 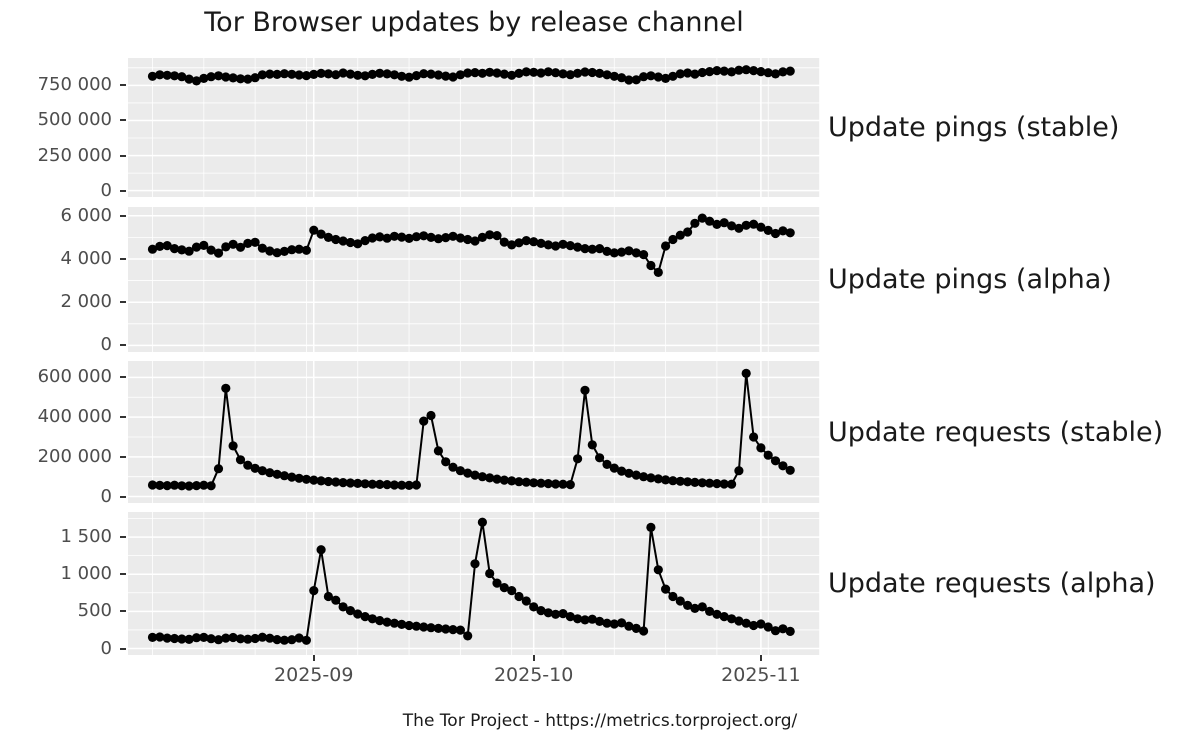 What do you see at coordinates (106, 345) in the screenshot?
I see `y-tick-label: 0` at bounding box center [106, 345].